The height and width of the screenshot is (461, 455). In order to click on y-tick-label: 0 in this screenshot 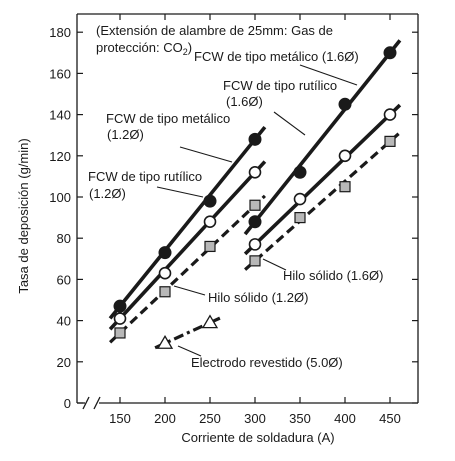, I will do `click(67, 403)`.